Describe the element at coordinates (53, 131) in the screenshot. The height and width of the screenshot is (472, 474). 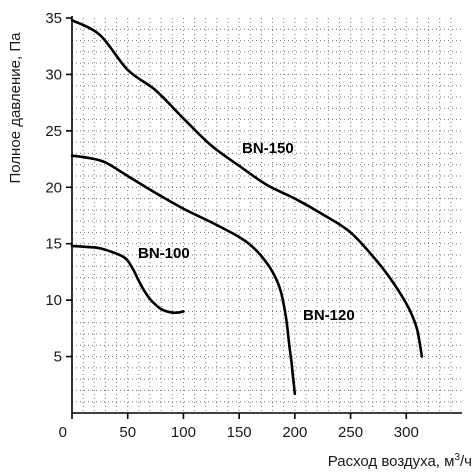
I see `y-tick-label: 25` at that location.